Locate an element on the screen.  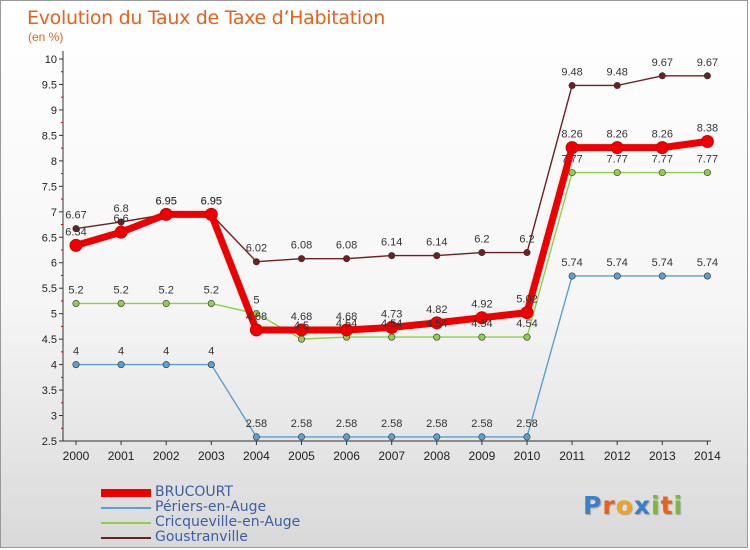
y-tick-label-2: 3.5 is located at coordinates (49, 391).